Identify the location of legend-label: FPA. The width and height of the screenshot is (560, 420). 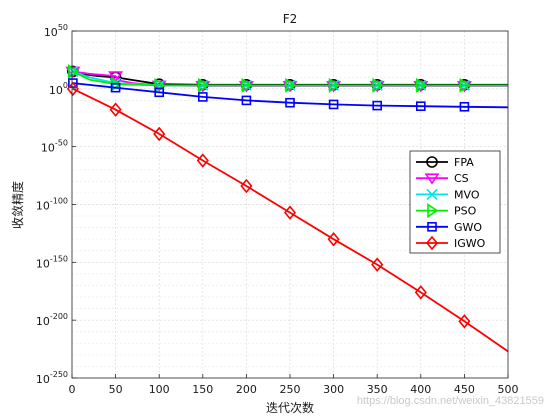
(464, 162).